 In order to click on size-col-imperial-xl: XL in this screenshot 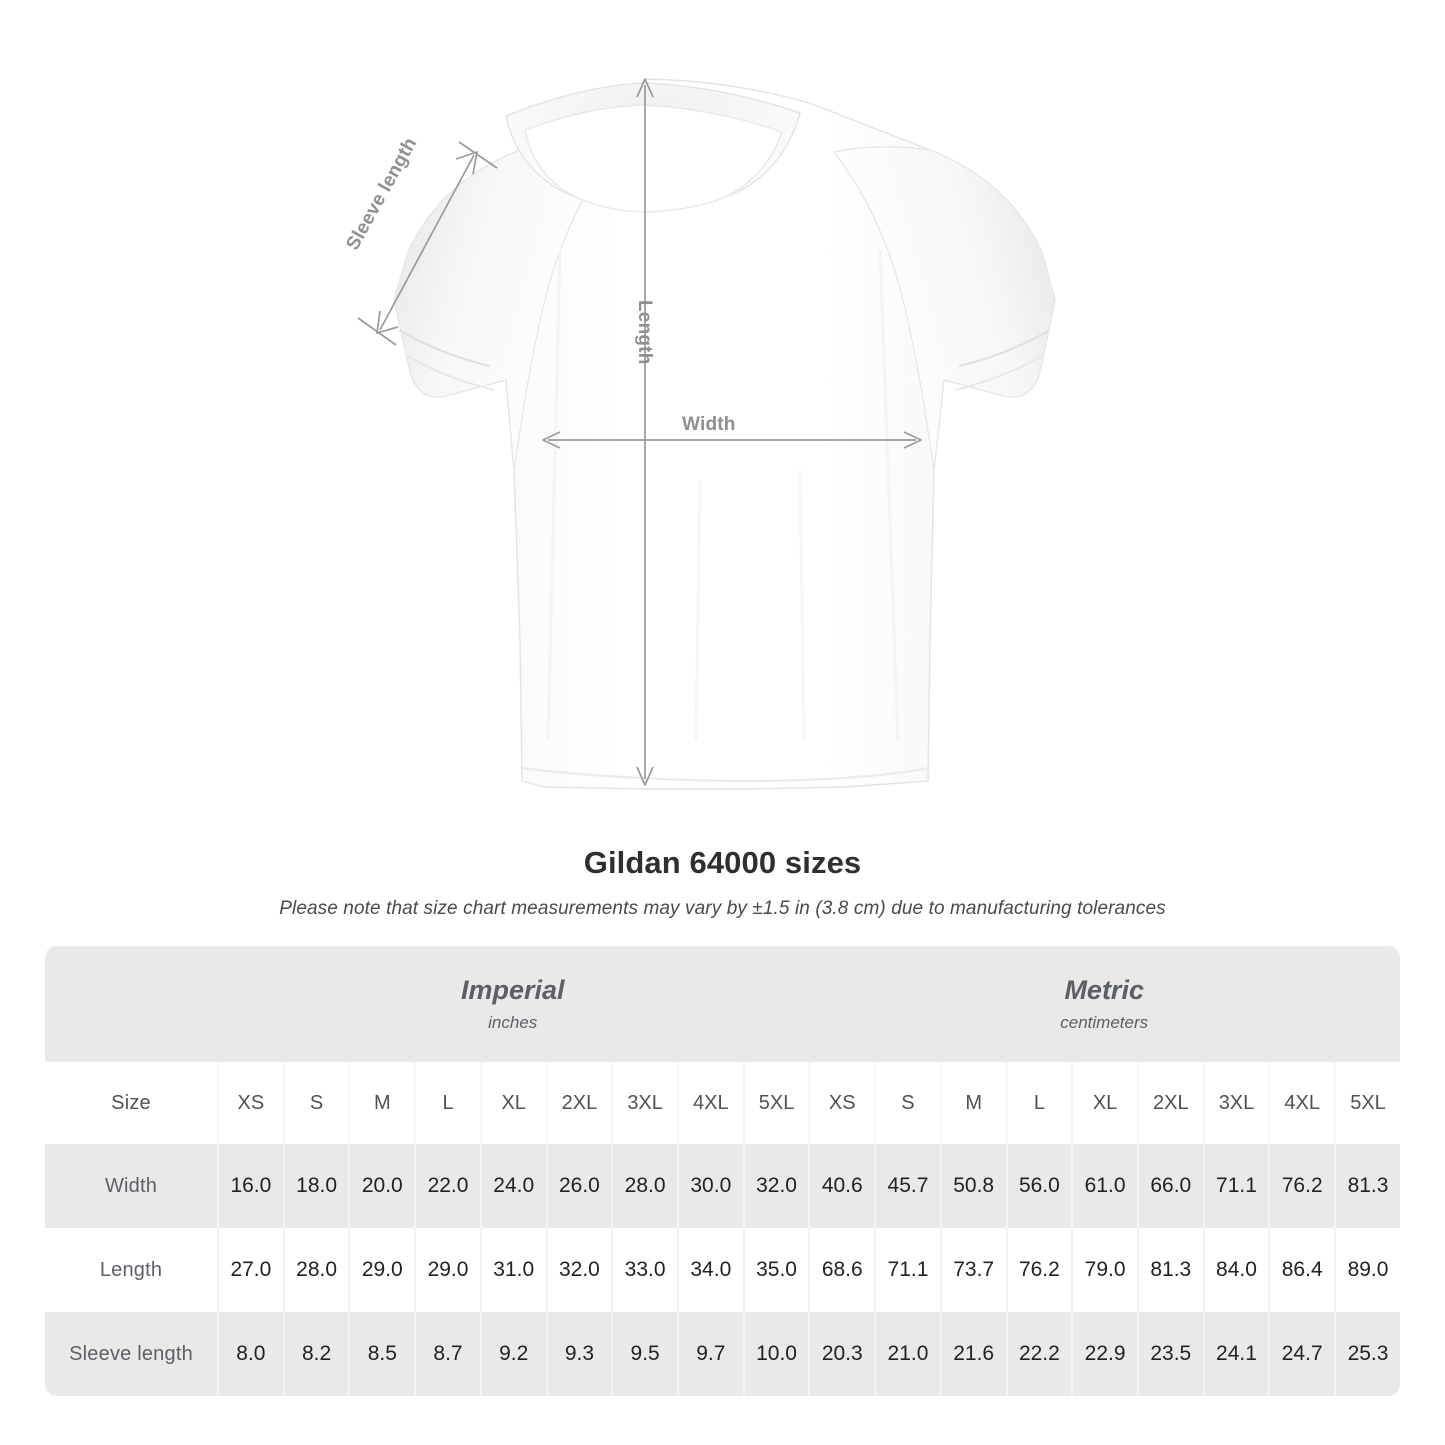, I will do `click(512, 1103)`.